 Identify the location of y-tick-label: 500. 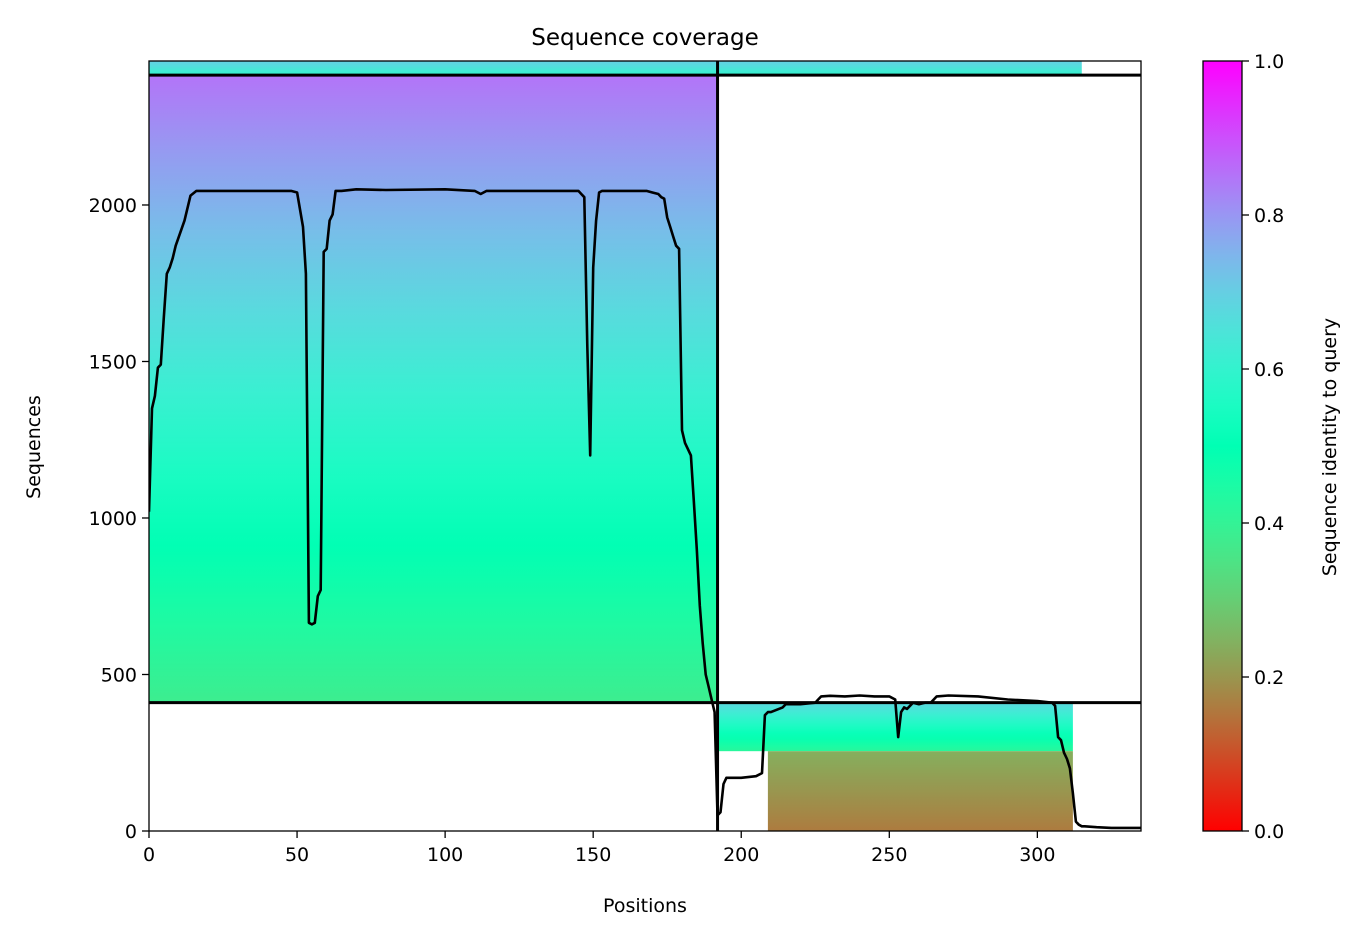
(119, 675).